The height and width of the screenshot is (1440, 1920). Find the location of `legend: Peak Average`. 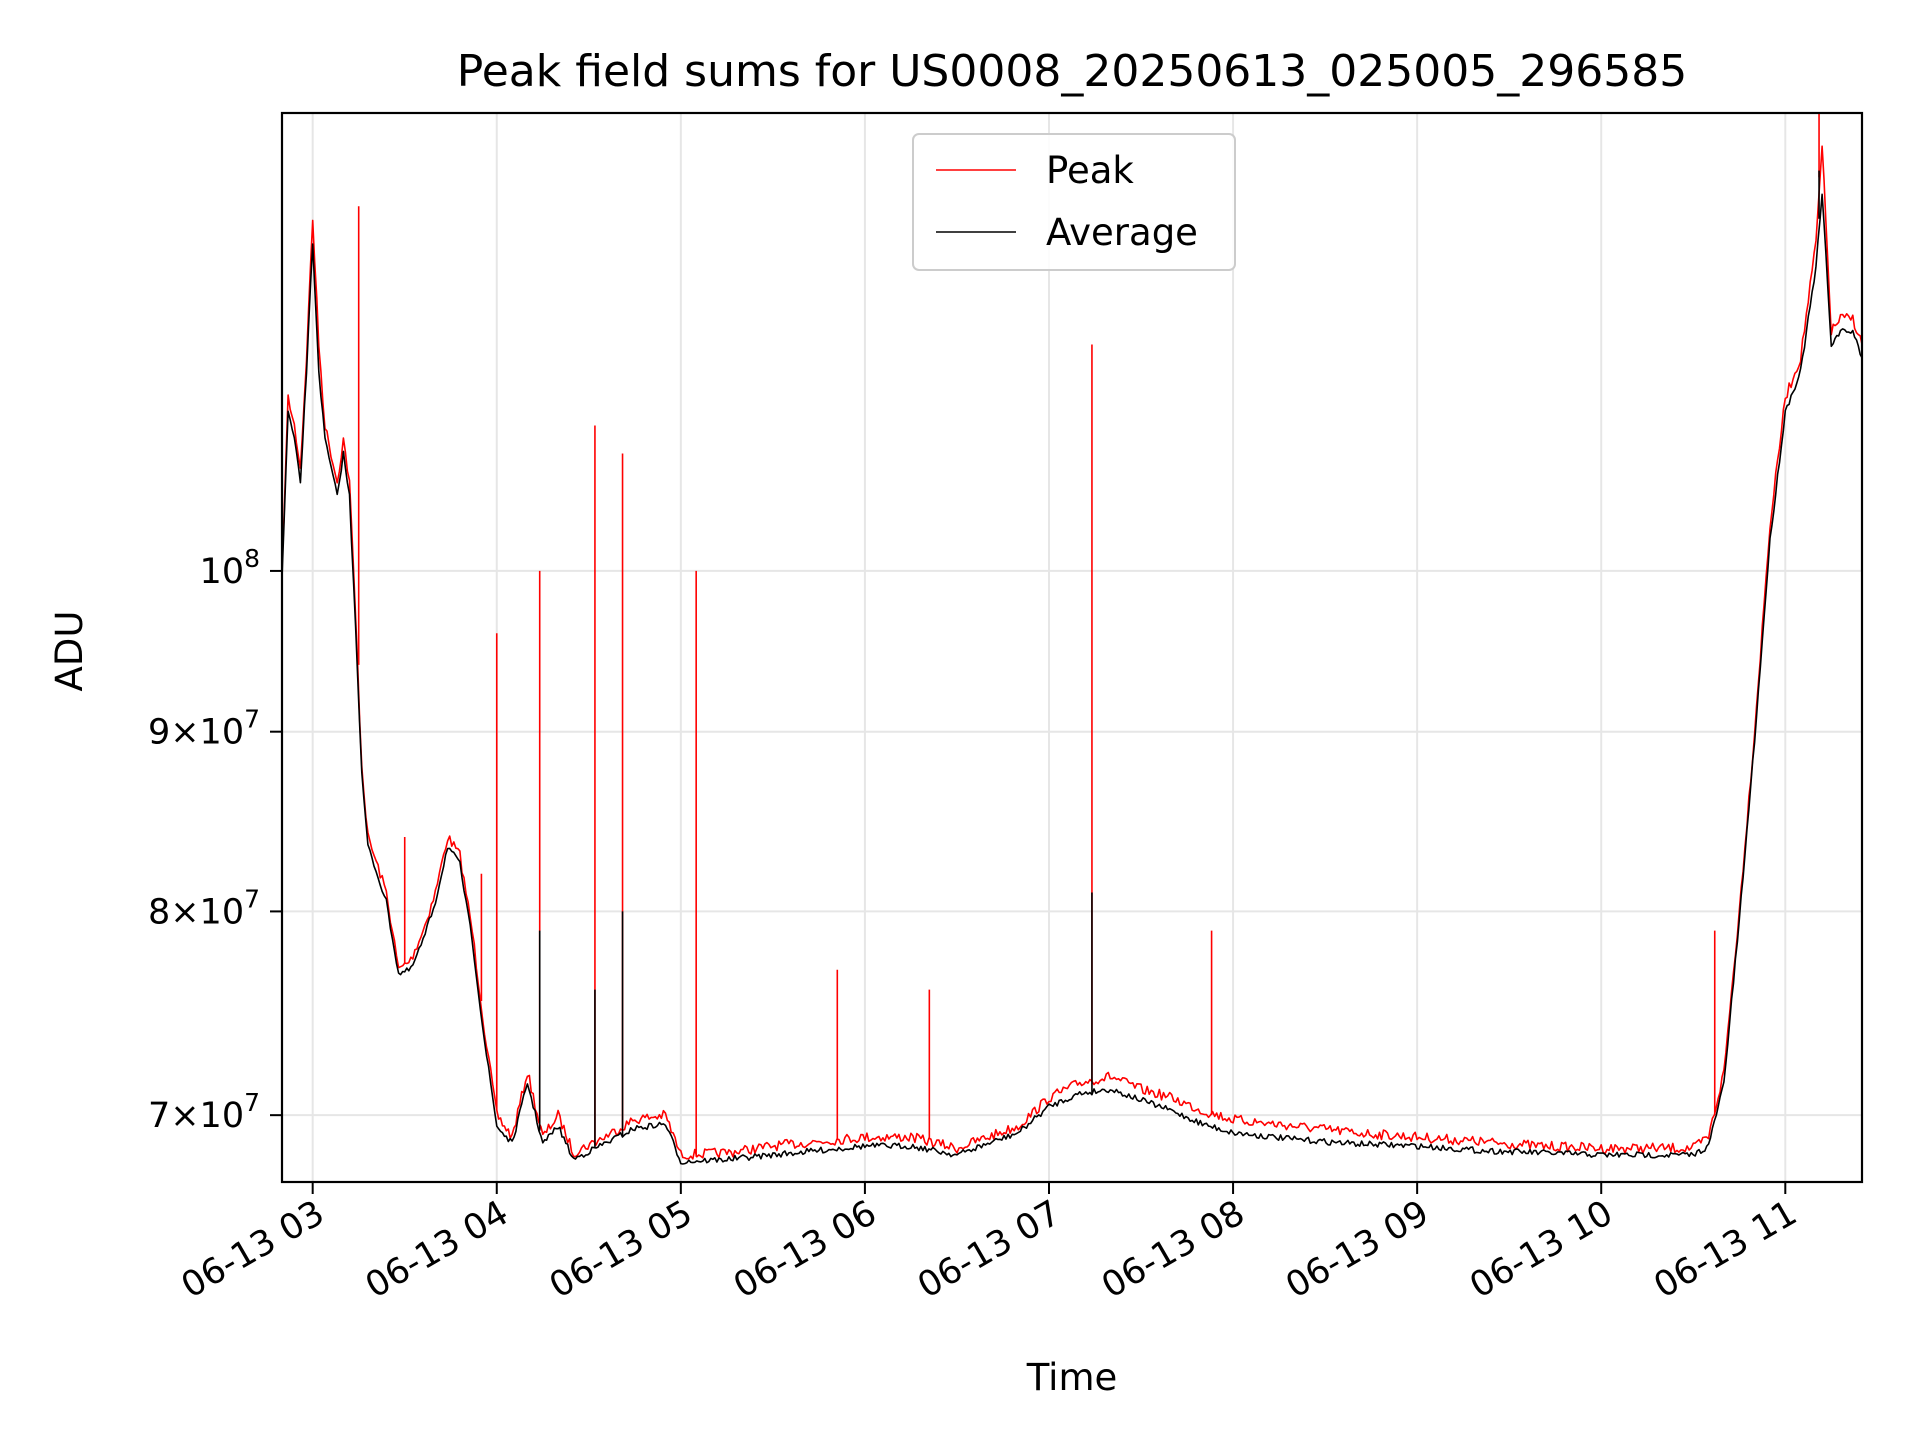

legend: Peak Average is located at coordinates (1074, 202).